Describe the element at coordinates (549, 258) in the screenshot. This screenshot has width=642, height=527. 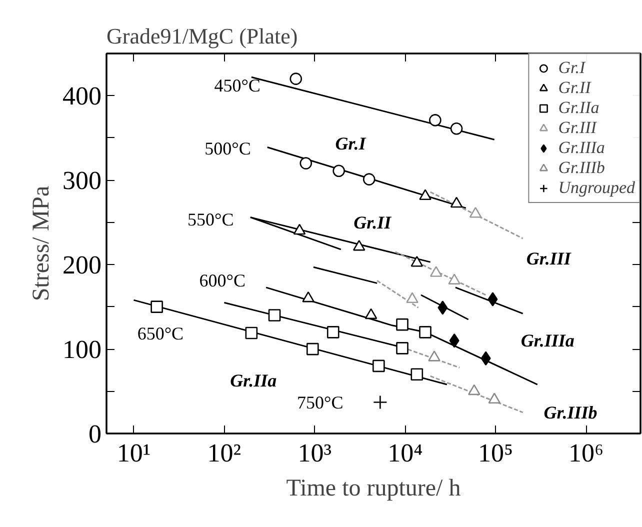
I see `annotation: Gr.III` at that location.